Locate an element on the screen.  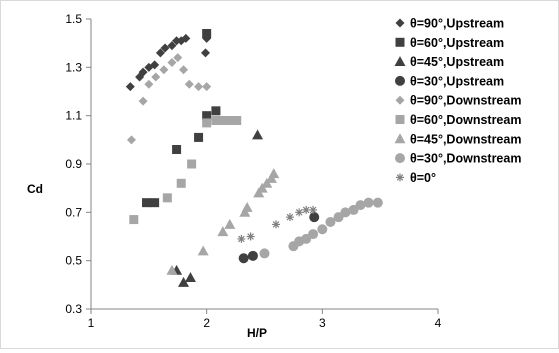
series-7-points is located at coordinates (223, 221).